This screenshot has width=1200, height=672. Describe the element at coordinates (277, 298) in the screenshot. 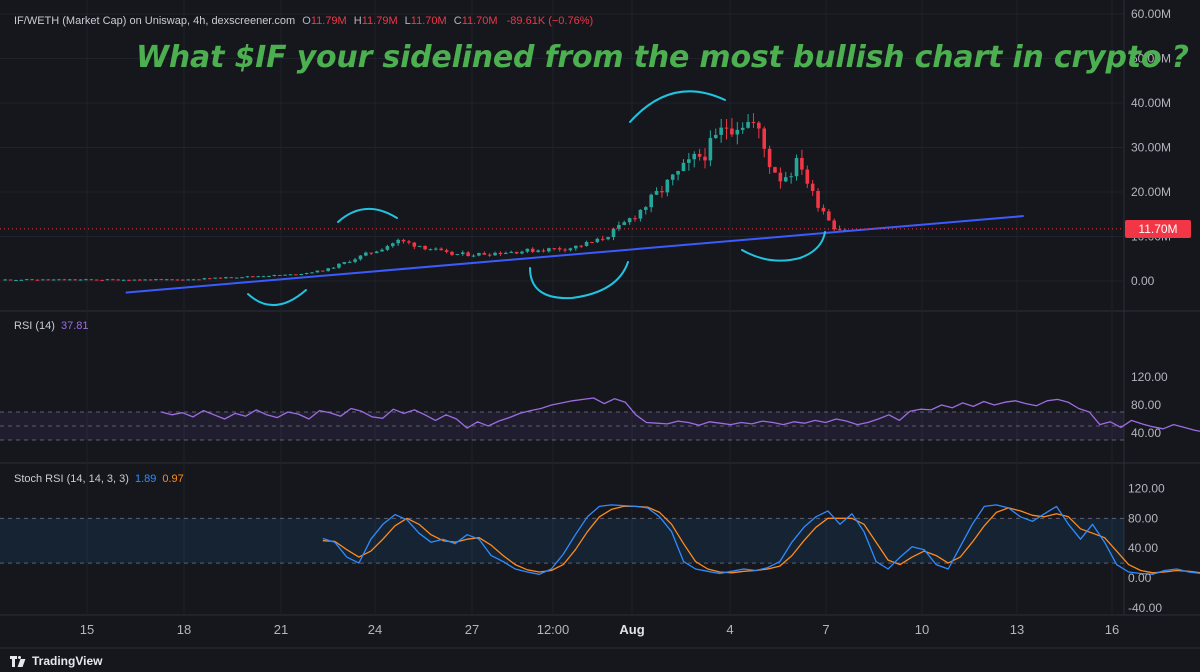

I see `annotation-arc-bottom-left` at that location.